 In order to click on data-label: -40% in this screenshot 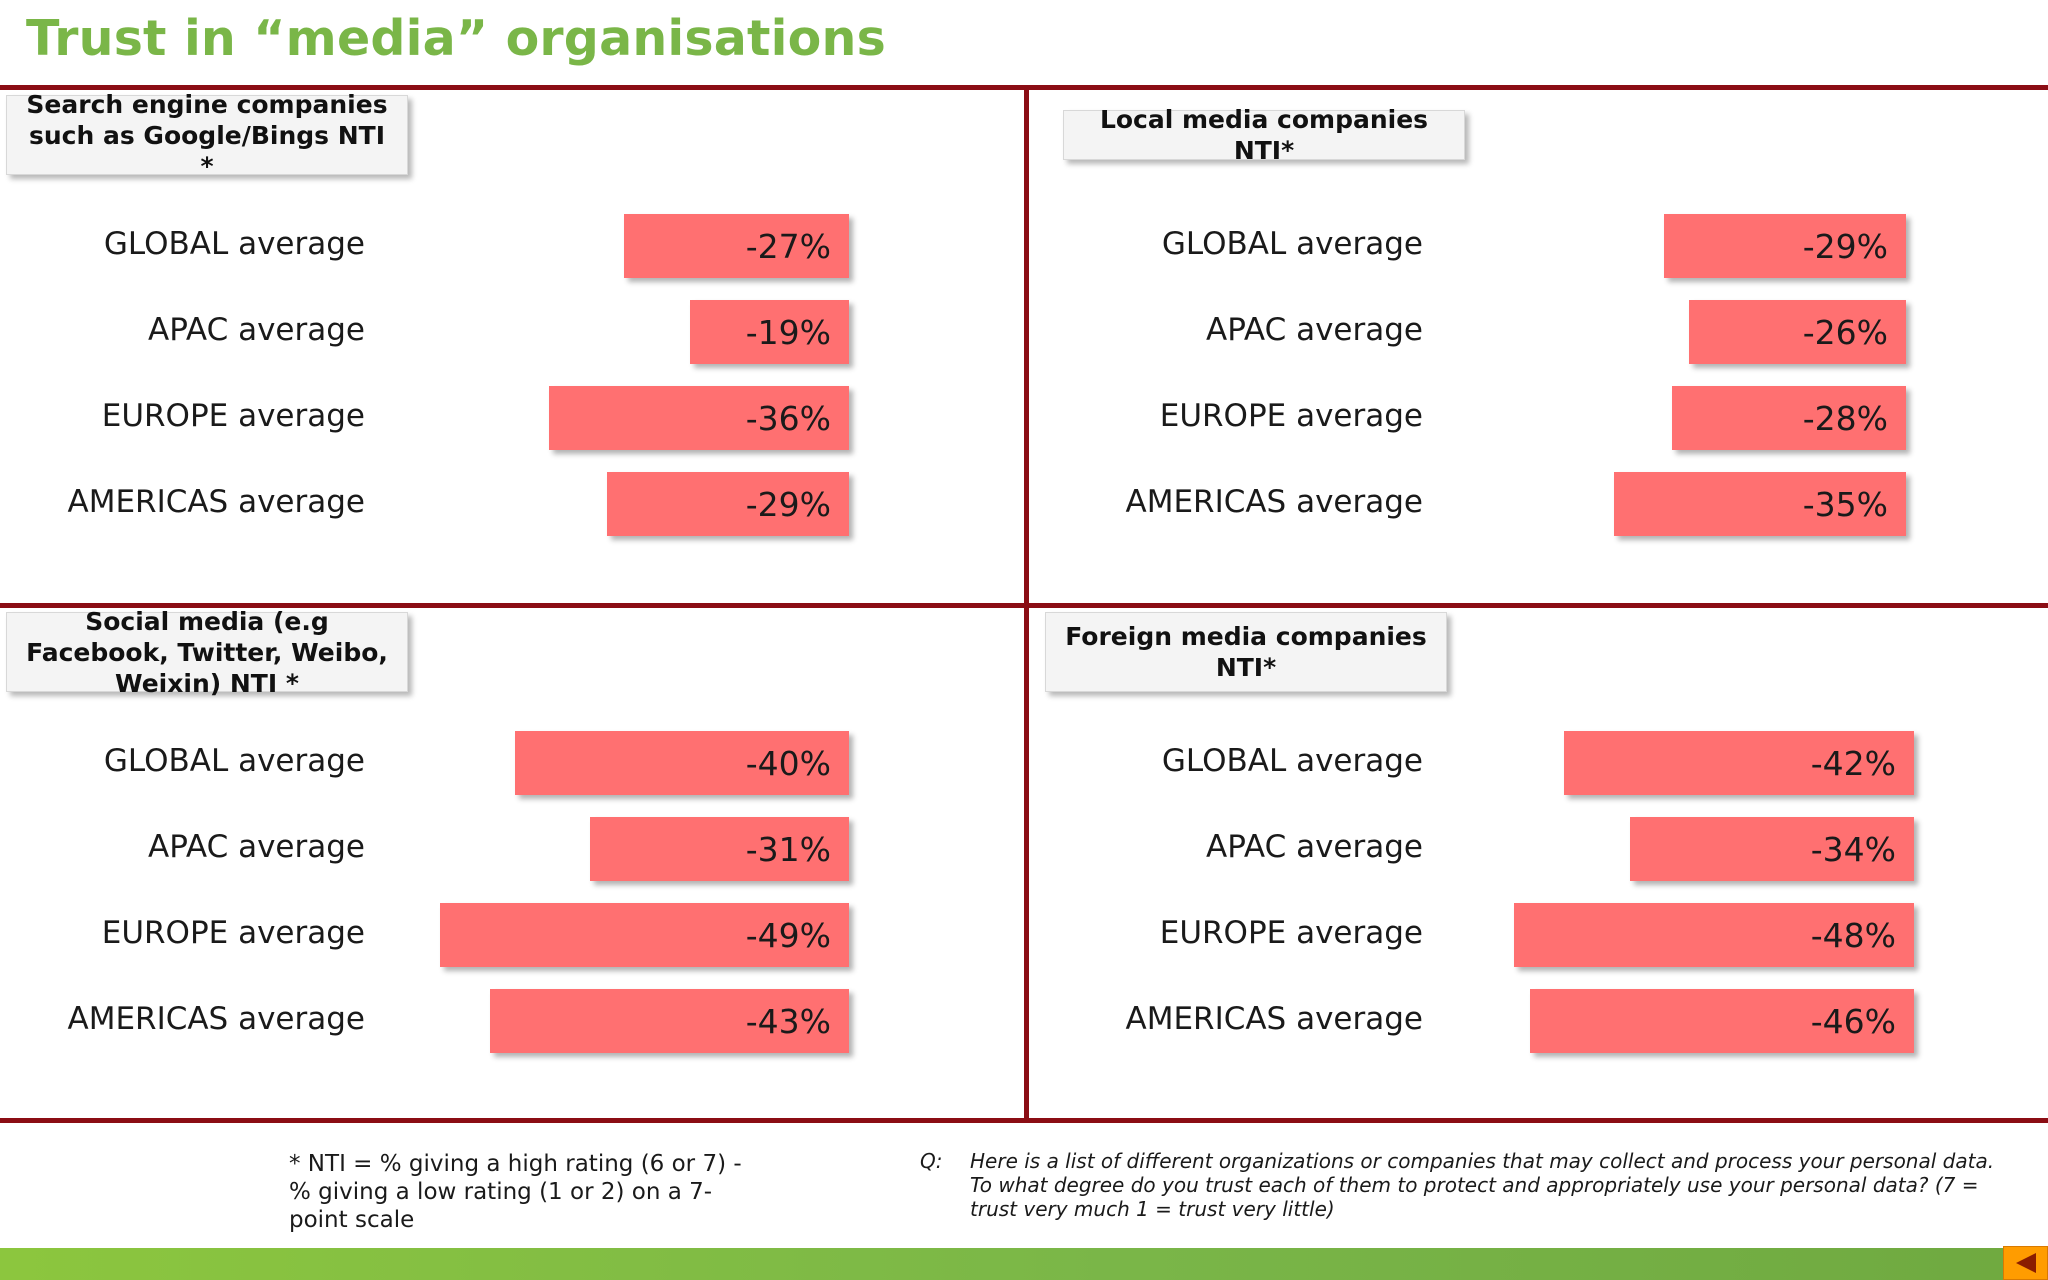, I will do `click(788, 763)`.